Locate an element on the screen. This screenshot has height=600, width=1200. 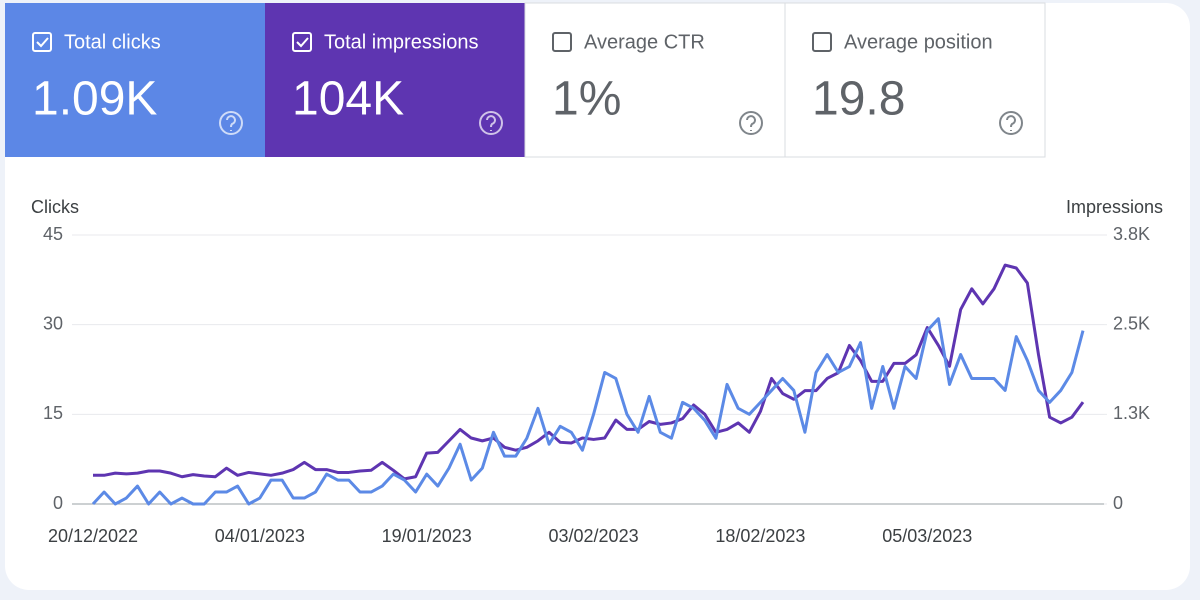
y2-tick-label: 0 is located at coordinates (1118, 503).